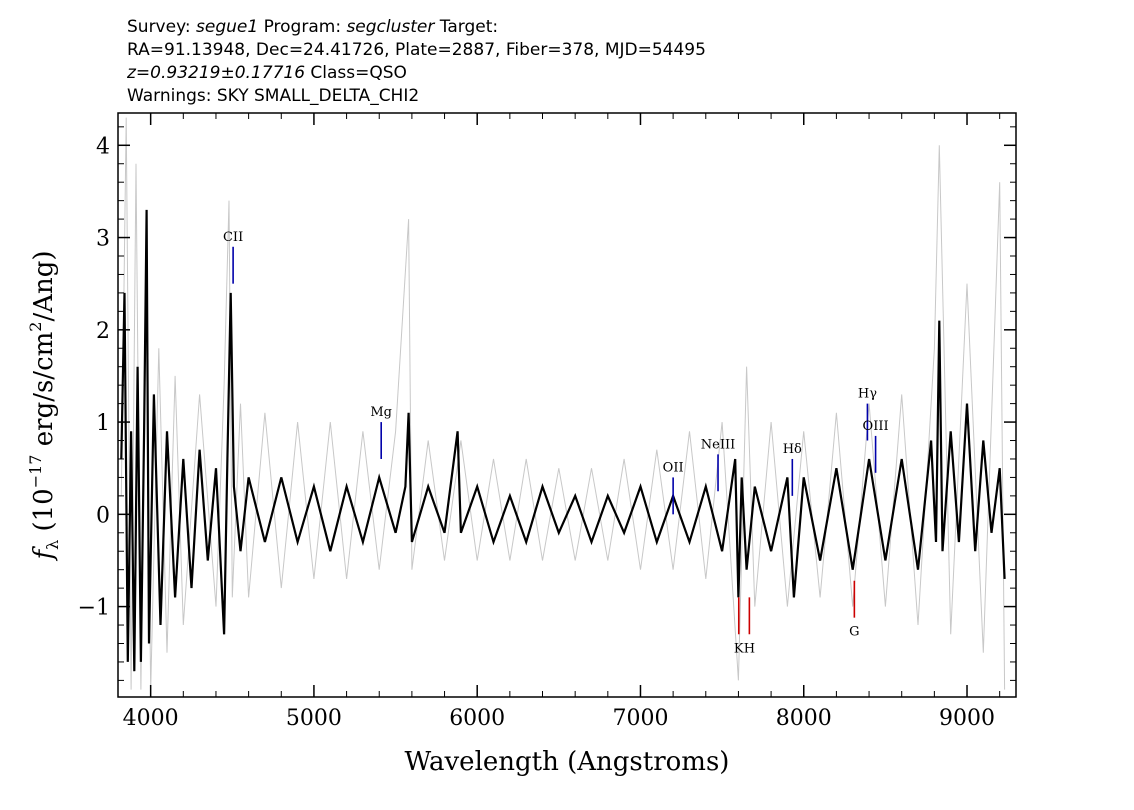  Describe the element at coordinates (749, 648) in the screenshot. I see `absorption-line-label: H` at that location.